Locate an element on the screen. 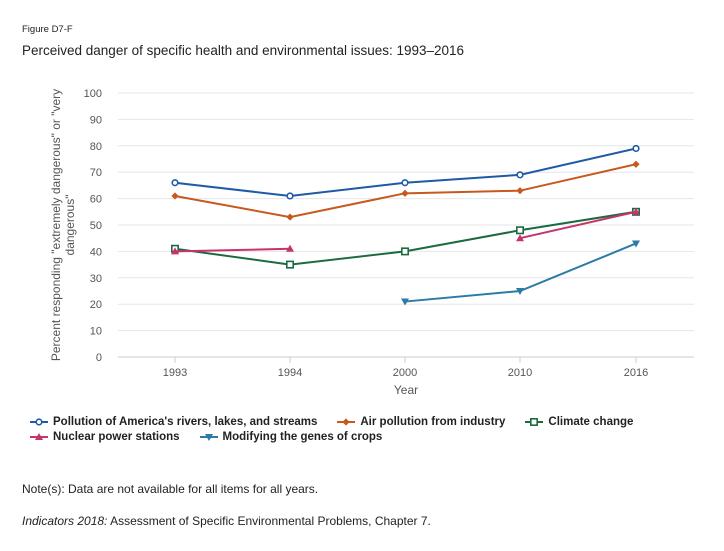 This screenshot has height=551, width=724. y-tick-label: 90 is located at coordinates (96, 120).